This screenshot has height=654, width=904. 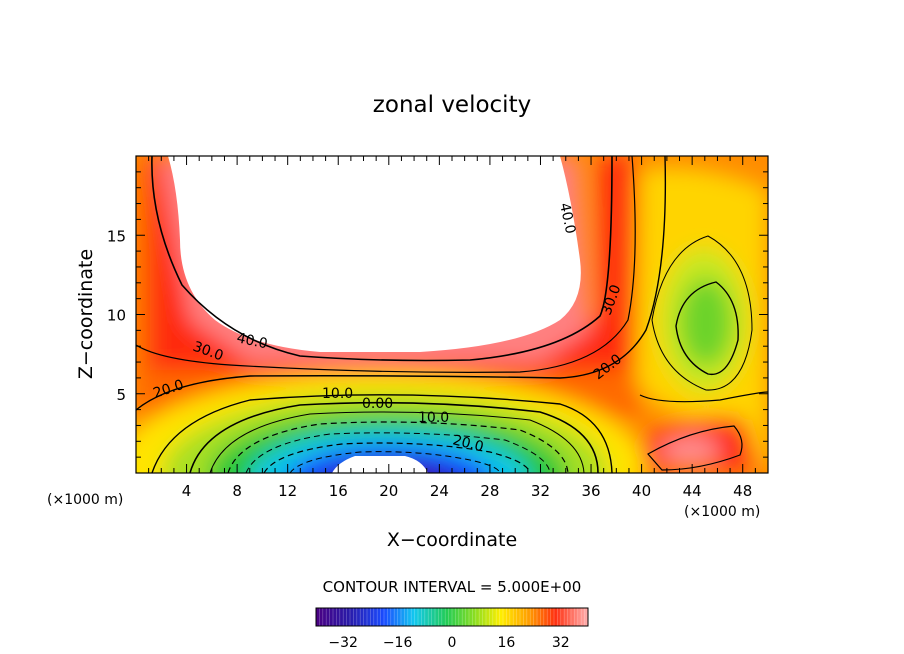 I want to click on contour-neg25, so click(x=395, y=462).